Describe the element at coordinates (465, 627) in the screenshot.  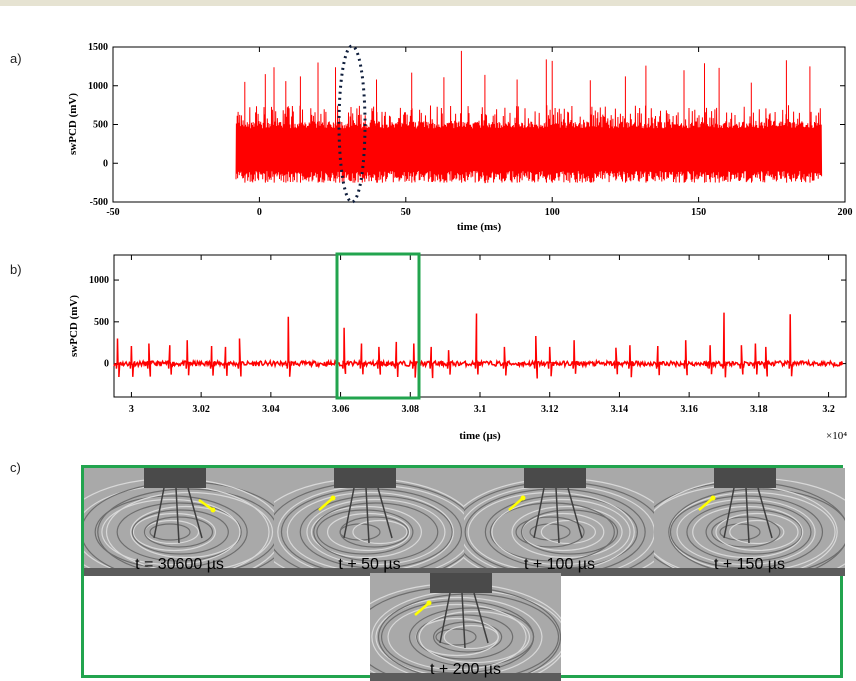
I see `highspeed-frame-5: t + 200 µs` at that location.